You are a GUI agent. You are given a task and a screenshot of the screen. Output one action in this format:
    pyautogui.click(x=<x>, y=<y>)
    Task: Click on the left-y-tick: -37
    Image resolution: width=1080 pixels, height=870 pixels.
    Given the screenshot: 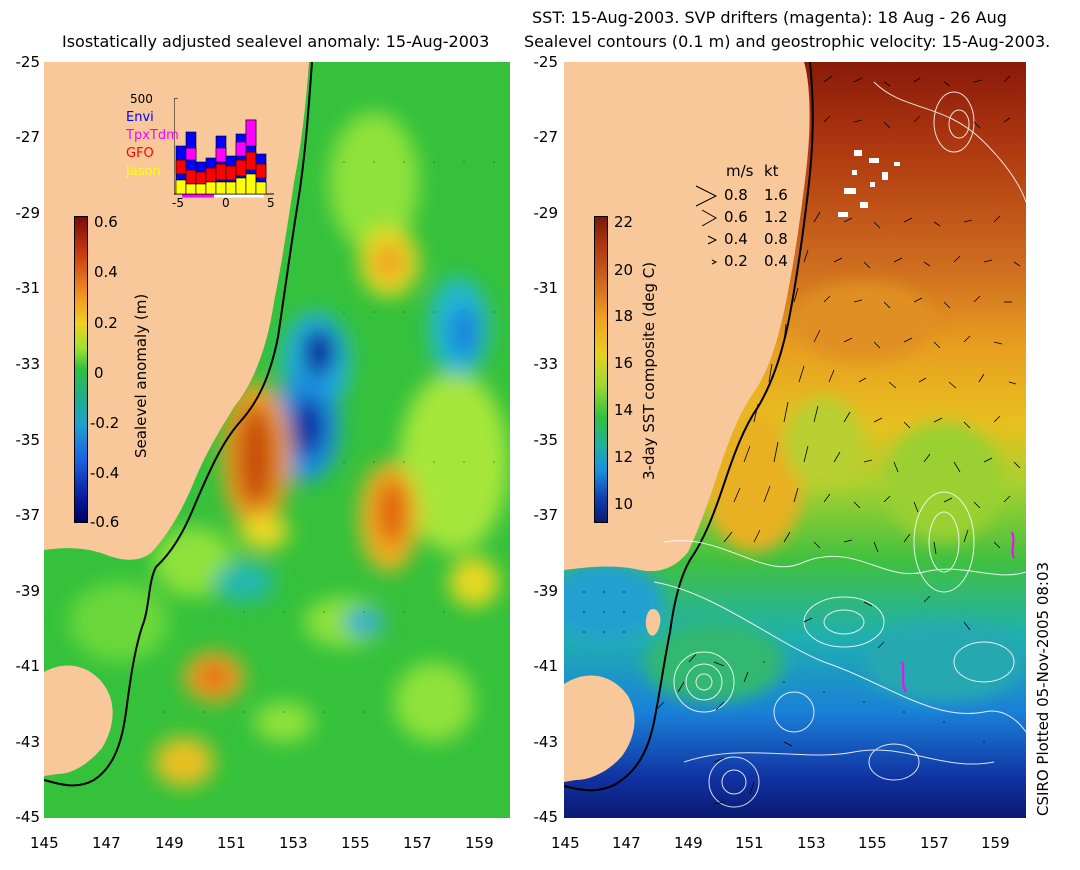 What is the action you would take?
    pyautogui.click(x=28, y=515)
    